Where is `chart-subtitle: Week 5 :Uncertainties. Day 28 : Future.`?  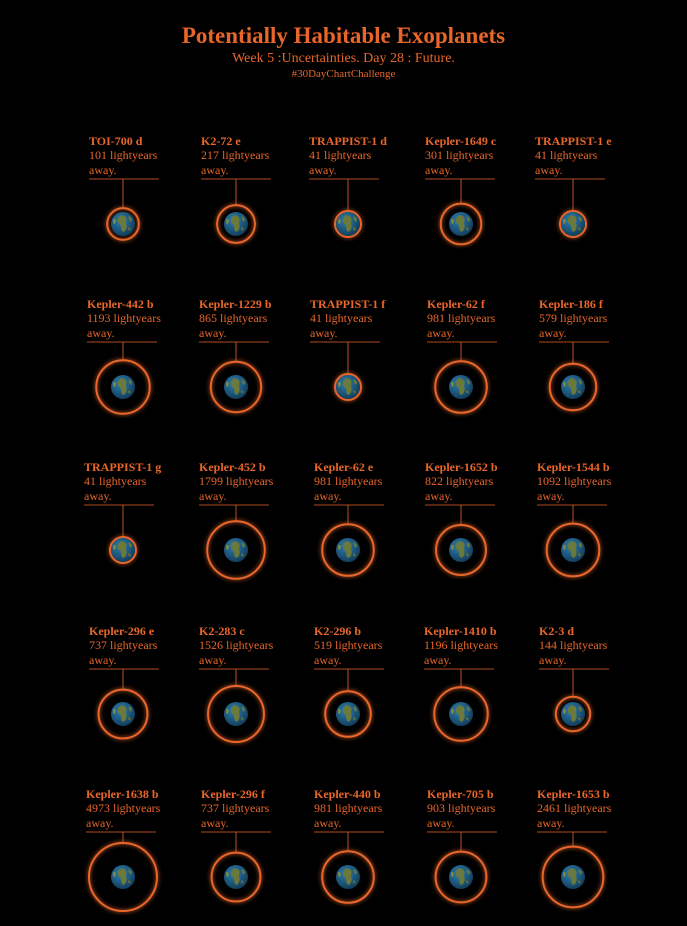 chart-subtitle: Week 5 :Uncertainties. Day 28 : Future. is located at coordinates (343, 58).